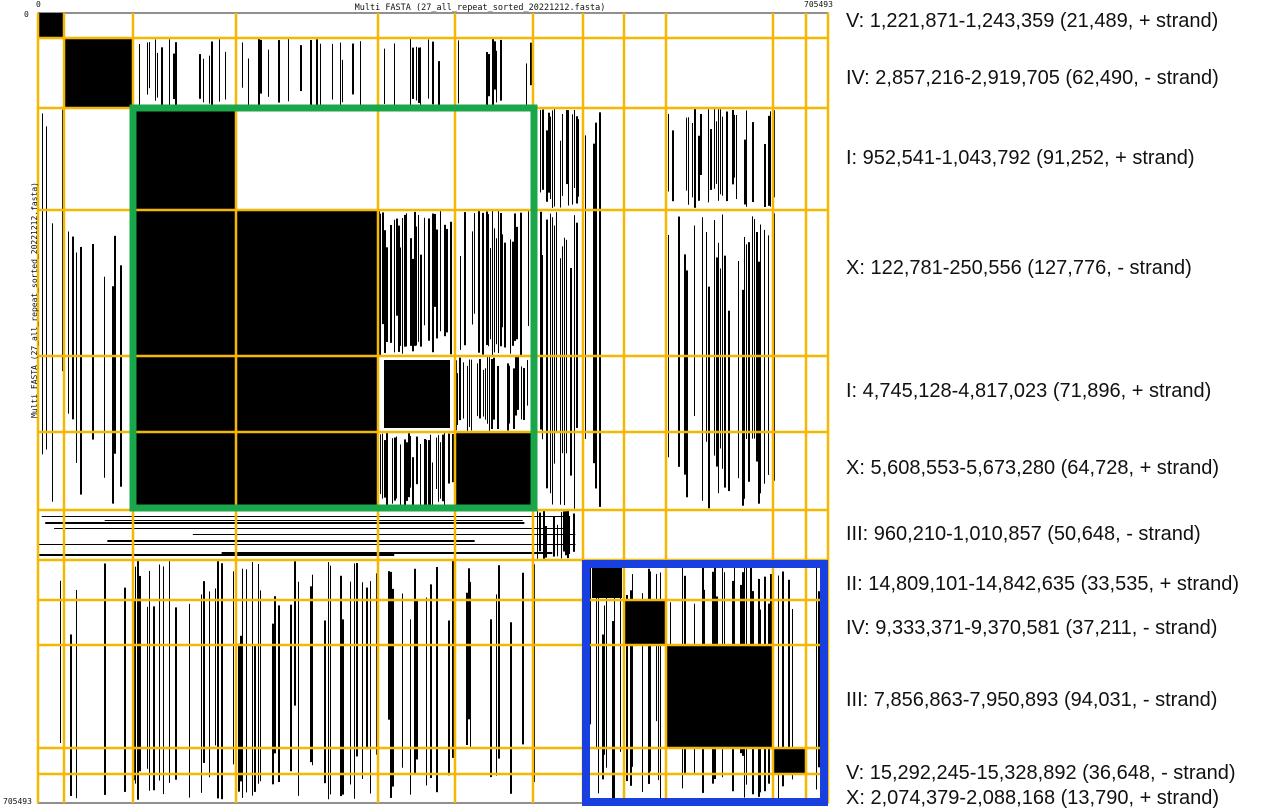 The width and height of the screenshot is (1280, 811). I want to click on y-axis-start-tick: 0, so click(26, 14).